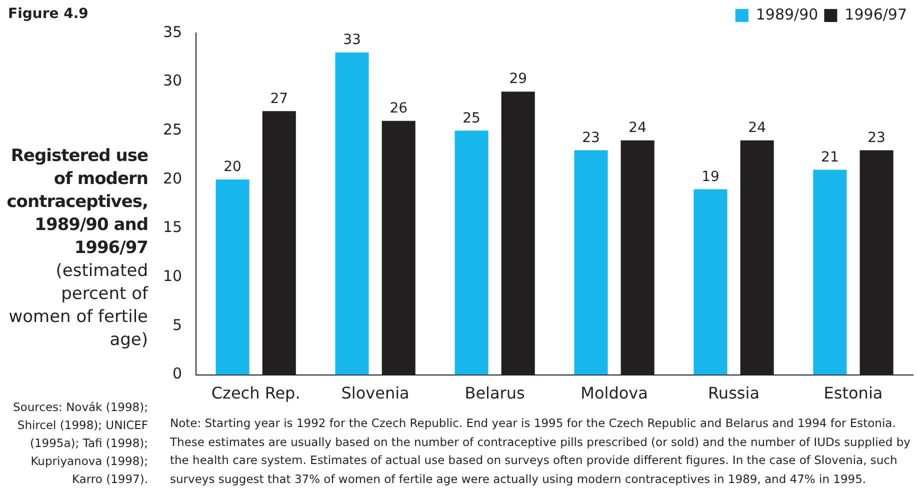 The width and height of the screenshot is (917, 490). I want to click on text: Note: Starting year is 1992 for the Czech Republic. End year is 1995 for the Czech Republic and Belarus and 1994 for Estonia. These estimates are usually based on the number of contraceptive pills prescribed (or sold) and the number of IUDs supplied by the health care system. Estimates of actual use based on surveys often provide different figures. In the case of Slovenia, such surveys suggest that 37% of women of fertile age were actually using modern contraceptives in 1989, and 47% in 1995., so click(541, 451).